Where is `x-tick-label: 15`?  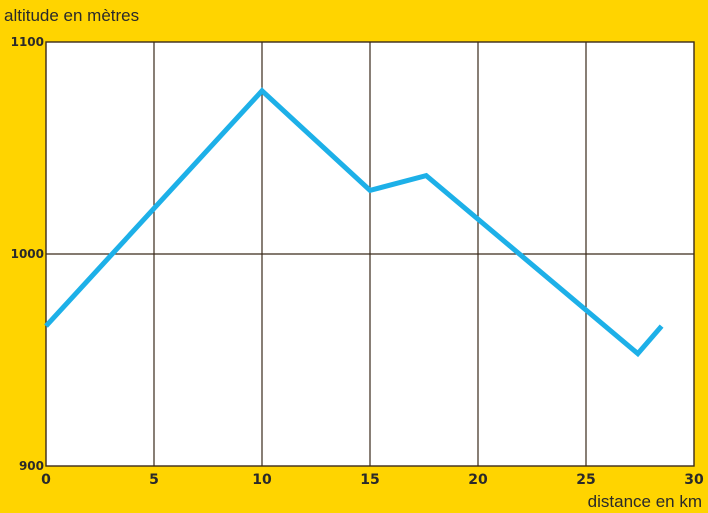
x-tick-label: 15 is located at coordinates (369, 480).